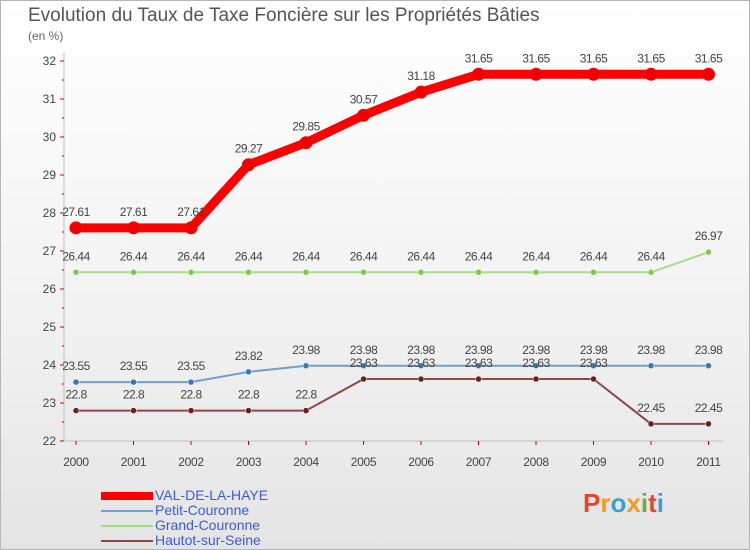 This screenshot has height=550, width=750. I want to click on x-tick-label: 2003, so click(249, 462).